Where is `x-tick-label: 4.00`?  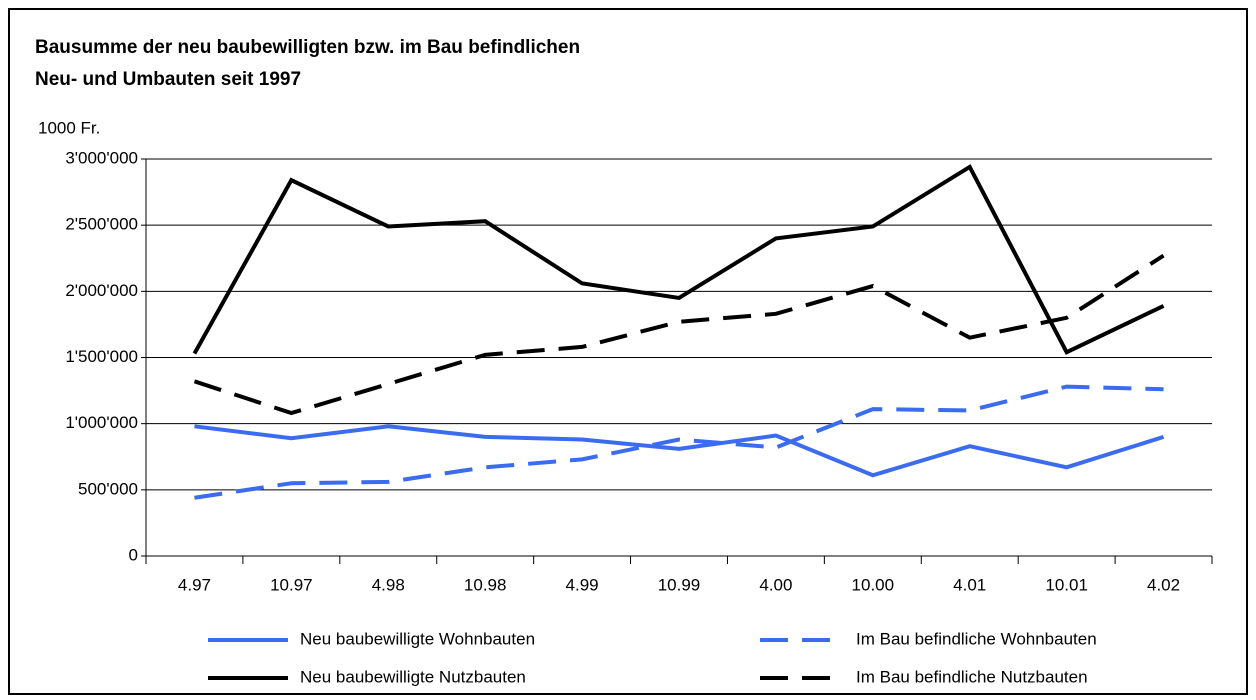 x-tick-label: 4.00 is located at coordinates (775, 584).